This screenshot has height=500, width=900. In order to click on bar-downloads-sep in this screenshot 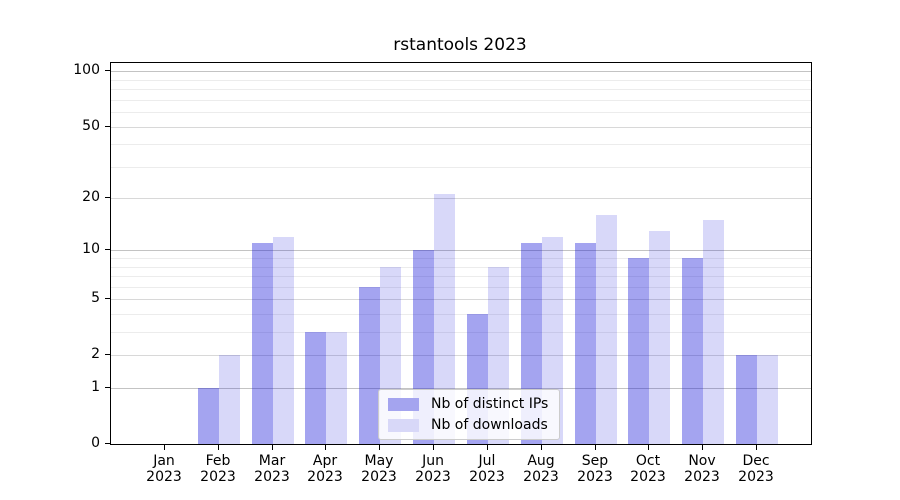, I will do `click(606, 329)`.